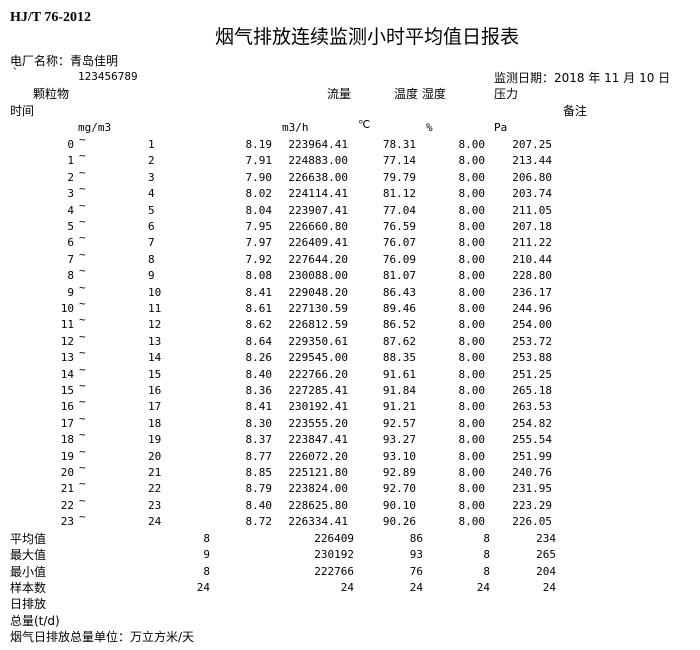 This screenshot has height=650, width=700. I want to click on summary-flow: 226409, so click(334, 538).